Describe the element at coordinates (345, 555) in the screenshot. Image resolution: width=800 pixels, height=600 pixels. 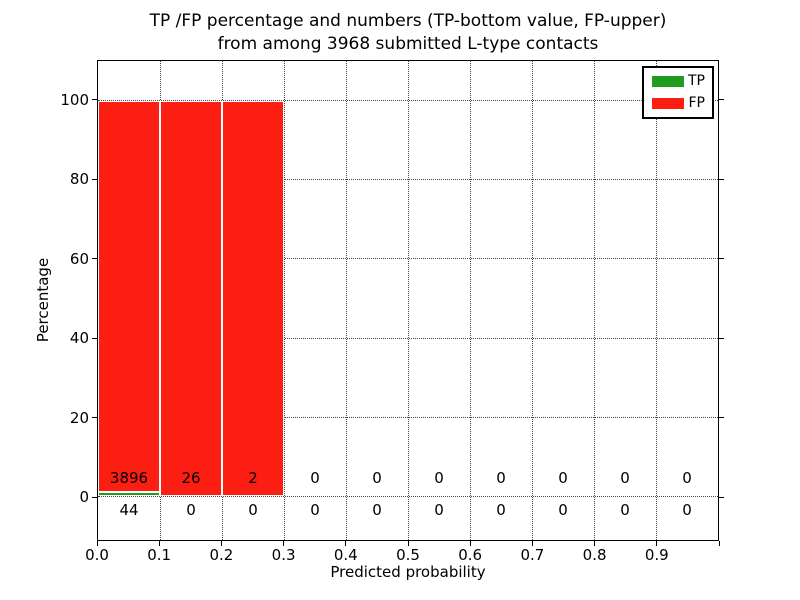
I see `x-tick-label: 0.4` at that location.